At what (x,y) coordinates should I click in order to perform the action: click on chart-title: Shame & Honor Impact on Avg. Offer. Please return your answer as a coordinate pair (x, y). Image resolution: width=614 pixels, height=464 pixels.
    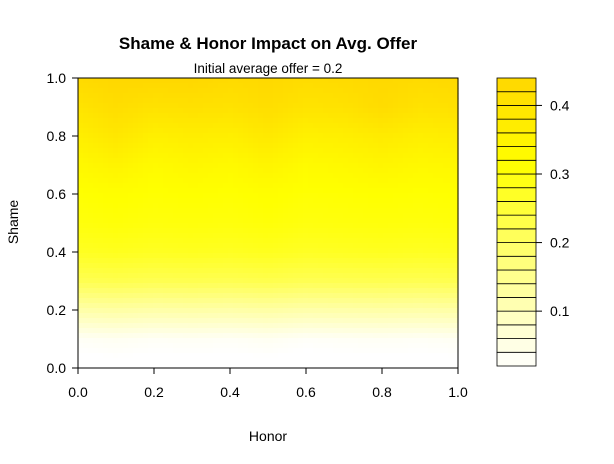
    Looking at the image, I should click on (268, 43).